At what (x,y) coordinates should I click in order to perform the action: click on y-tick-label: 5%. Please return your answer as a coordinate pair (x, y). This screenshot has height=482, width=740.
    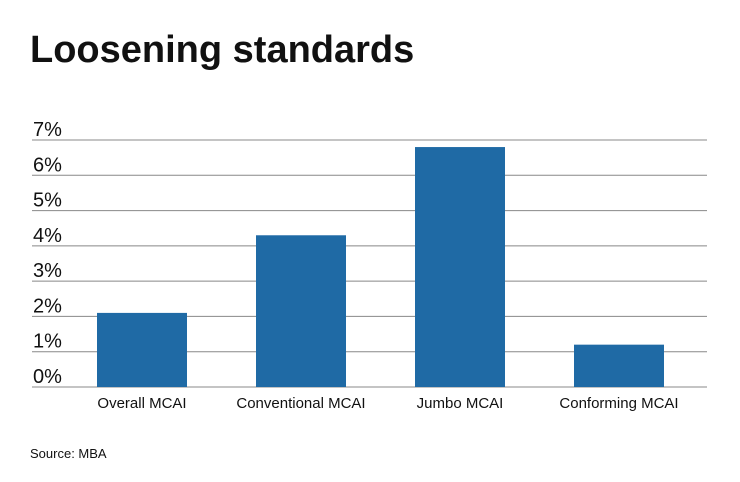
    Looking at the image, I should click on (47, 201).